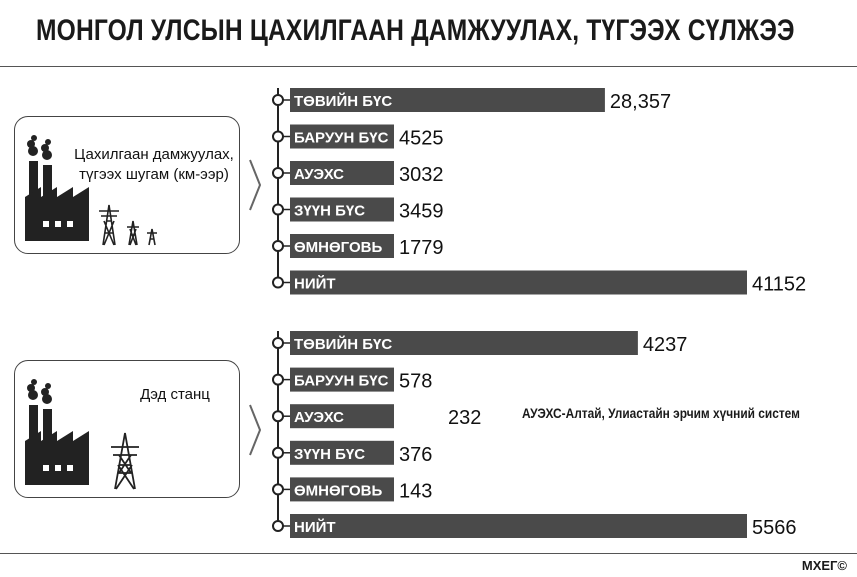 This screenshot has width=857, height=577. I want to click on value-label: 1779, so click(421, 248).